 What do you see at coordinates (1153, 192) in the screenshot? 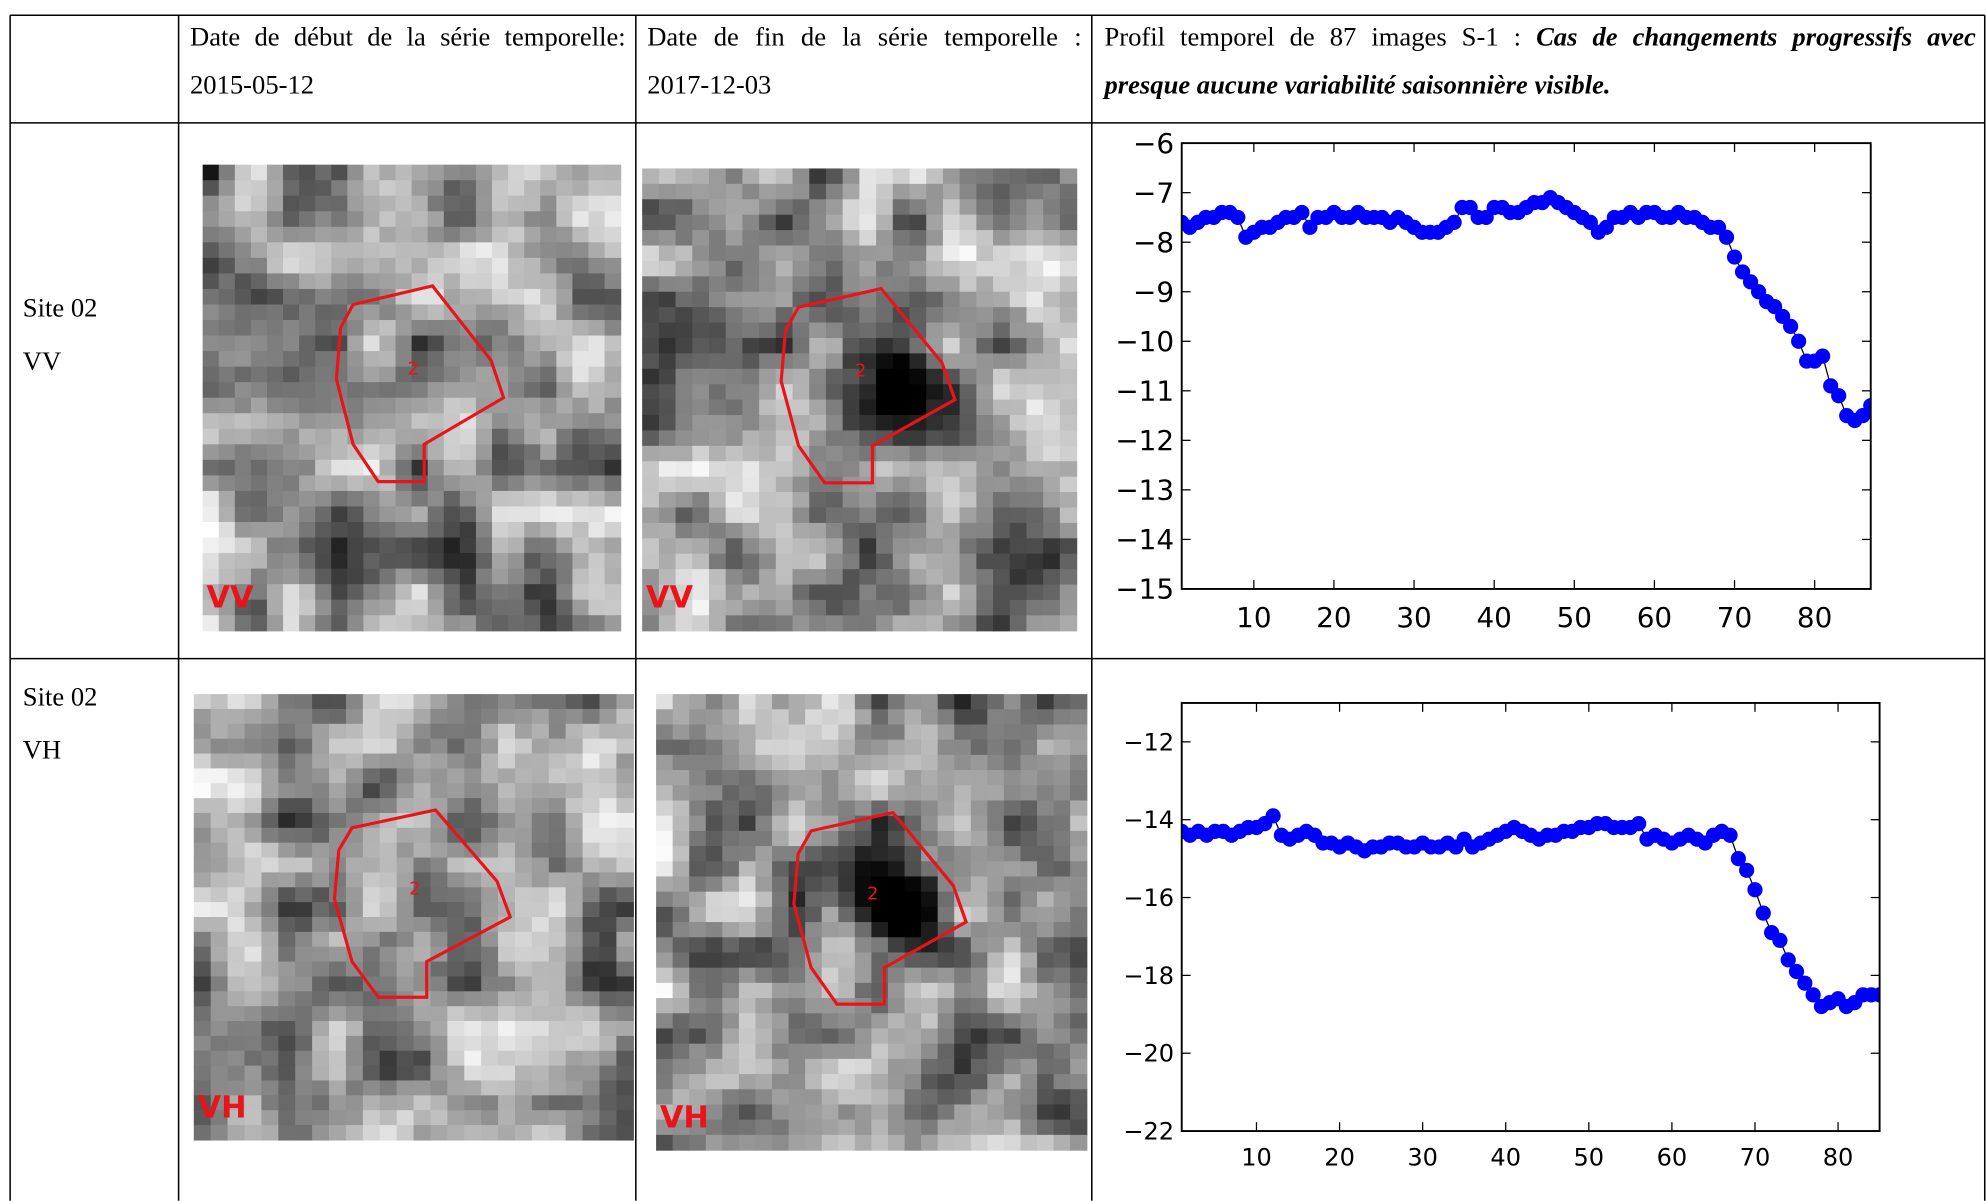
I see `y-tick-label: −7` at bounding box center [1153, 192].